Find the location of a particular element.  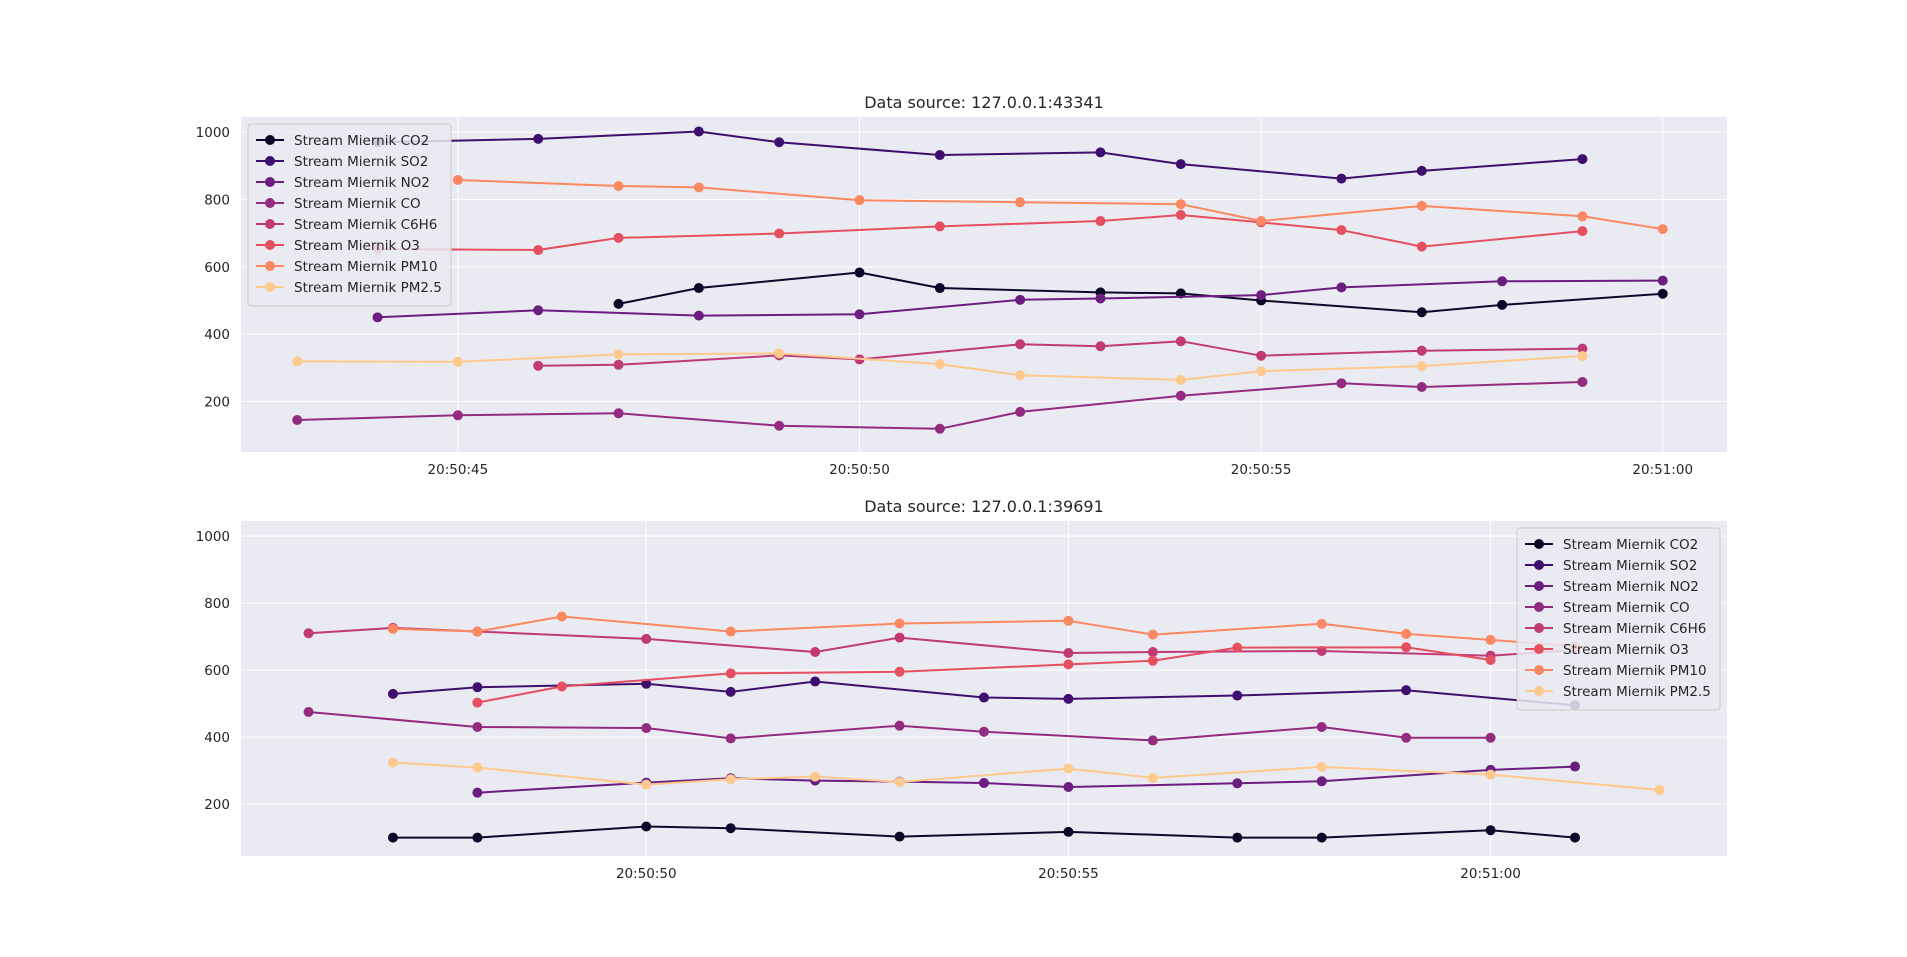

y-tick-label: 200 is located at coordinates (217, 402).